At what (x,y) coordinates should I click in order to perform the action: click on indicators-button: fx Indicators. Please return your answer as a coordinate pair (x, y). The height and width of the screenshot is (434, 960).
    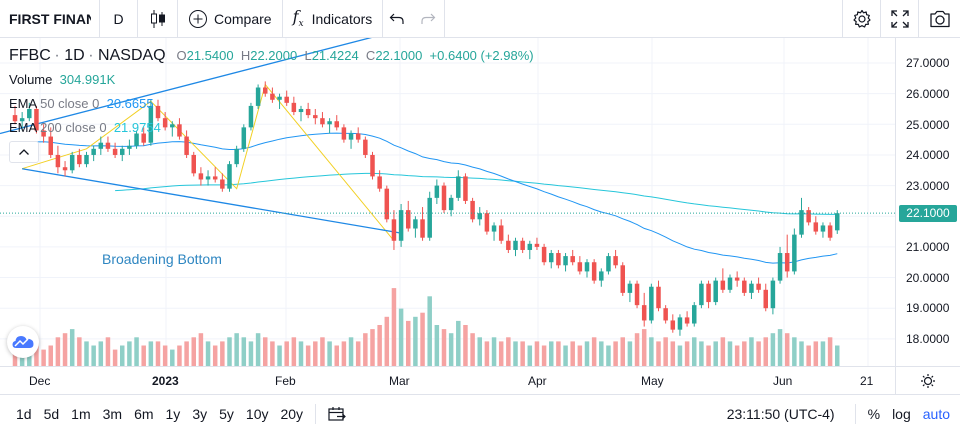
    Looking at the image, I should click on (333, 19).